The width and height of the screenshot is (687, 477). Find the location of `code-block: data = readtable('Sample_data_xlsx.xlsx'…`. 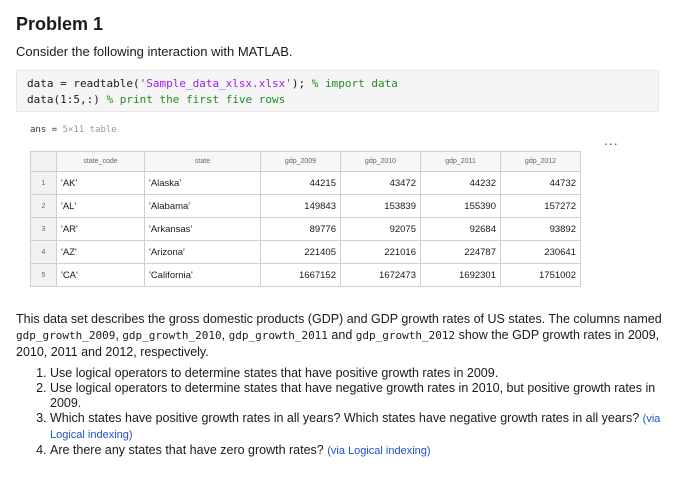

code-block: data = readtable('Sample_data_xlsx.xlsx'… is located at coordinates (337, 91).